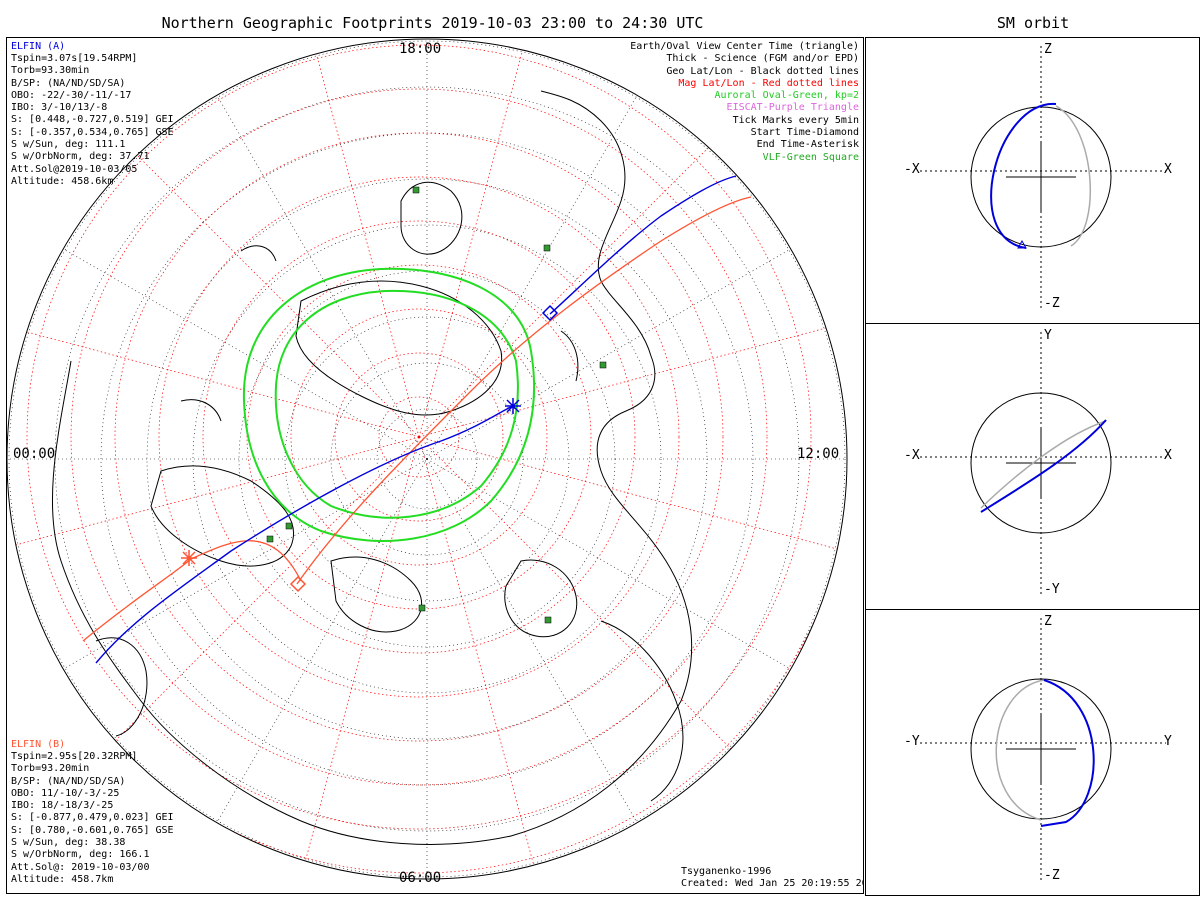 Image resolution: width=1200 pixels, height=900 pixels. Describe the element at coordinates (810, 157) in the screenshot. I see `legend-item: VLF-Green Square` at that location.